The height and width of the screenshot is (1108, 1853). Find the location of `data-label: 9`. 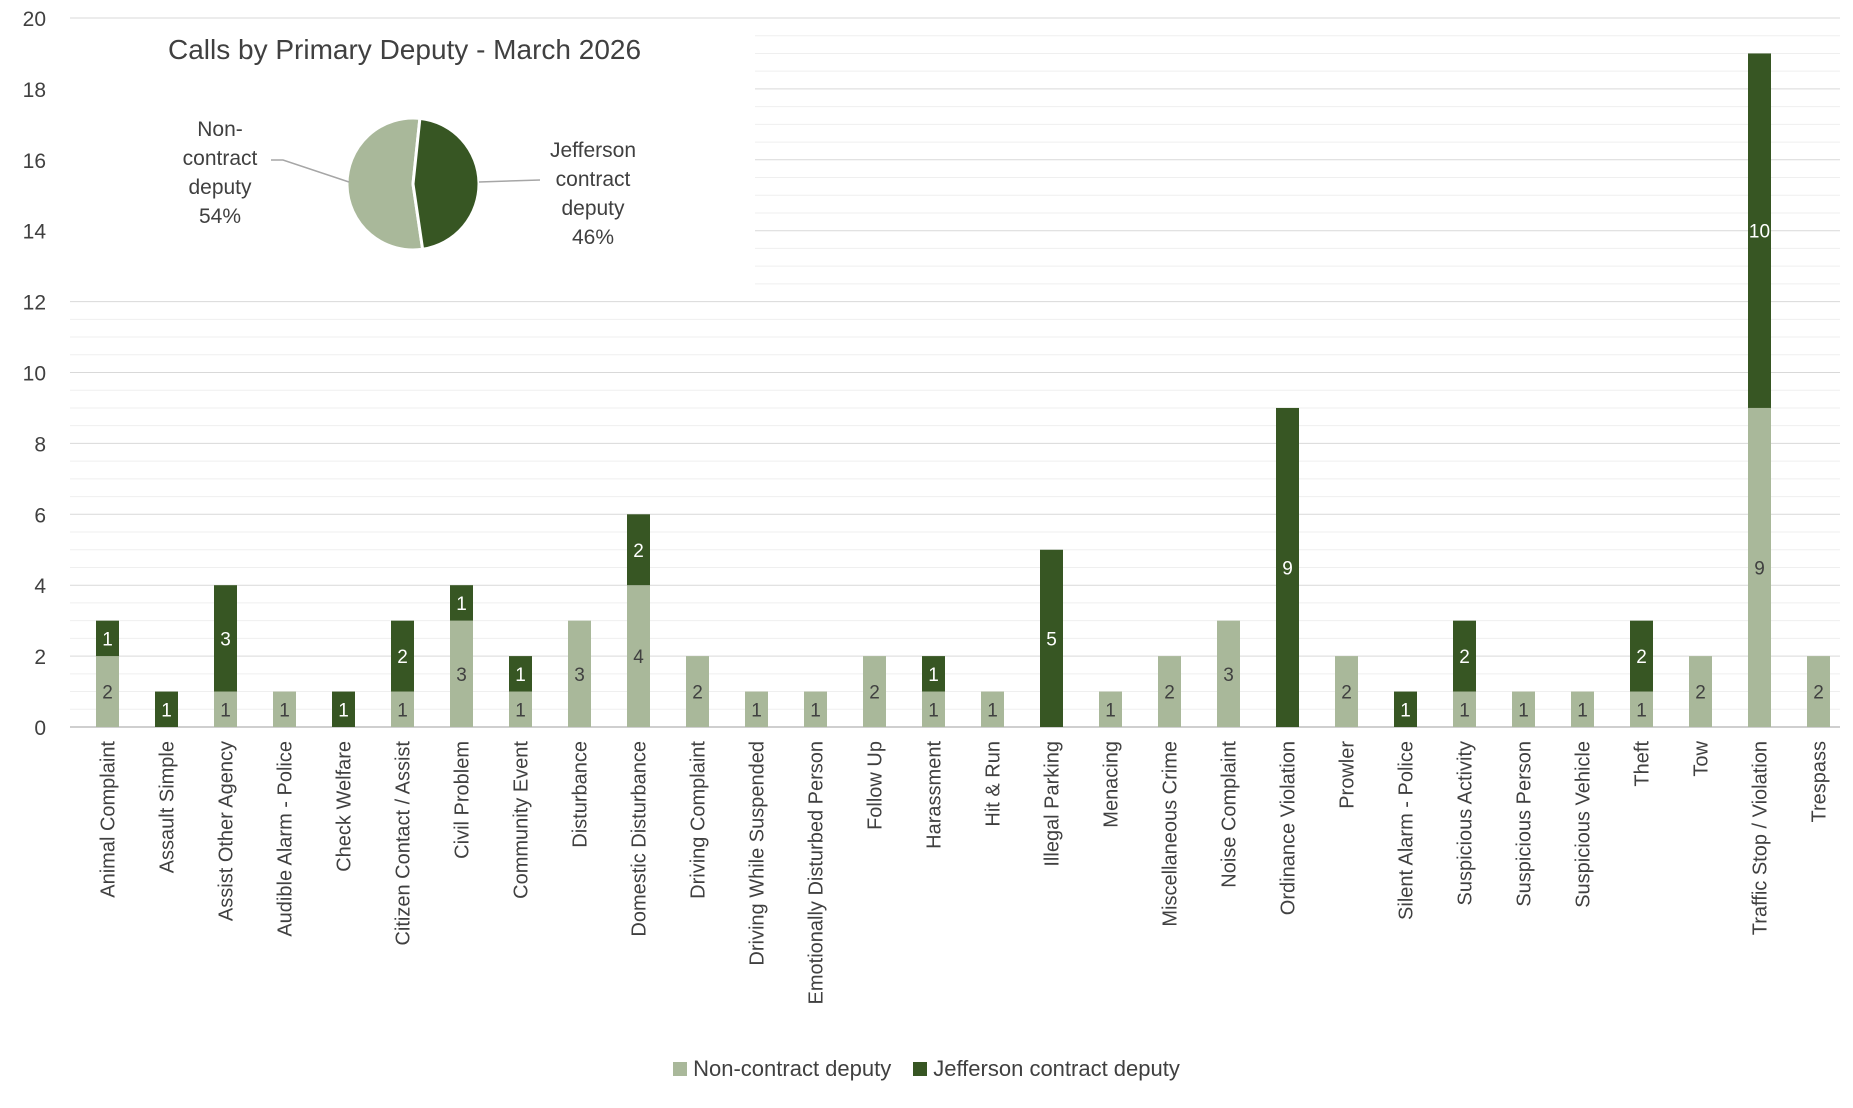

data-label: 9 is located at coordinates (1287, 568).